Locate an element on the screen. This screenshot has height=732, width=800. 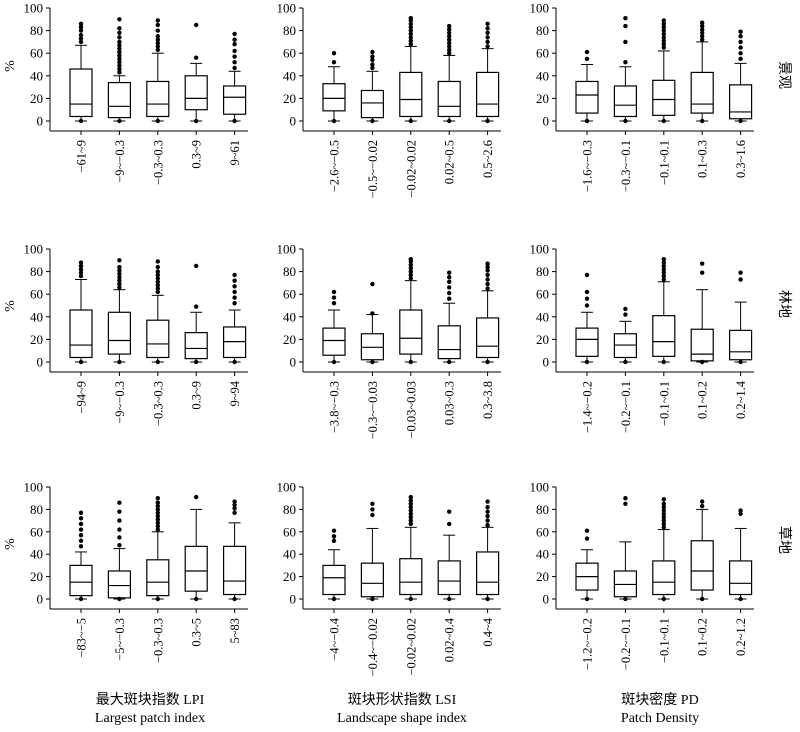
category-label: −1.4~−0.2 is located at coordinates (588, 407).